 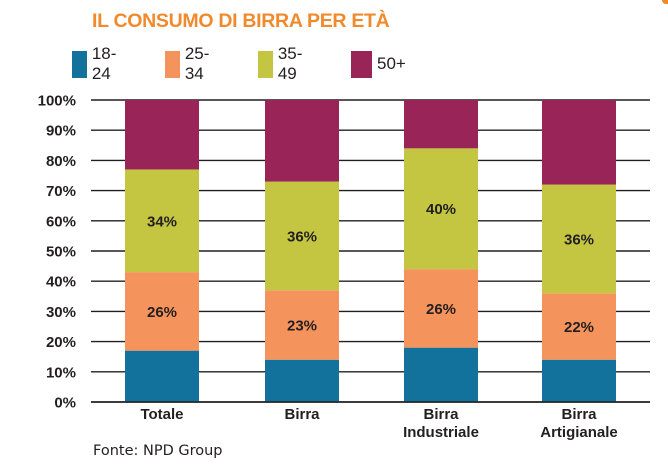 I want to click on y-tick-label: 60%, so click(x=61, y=221).